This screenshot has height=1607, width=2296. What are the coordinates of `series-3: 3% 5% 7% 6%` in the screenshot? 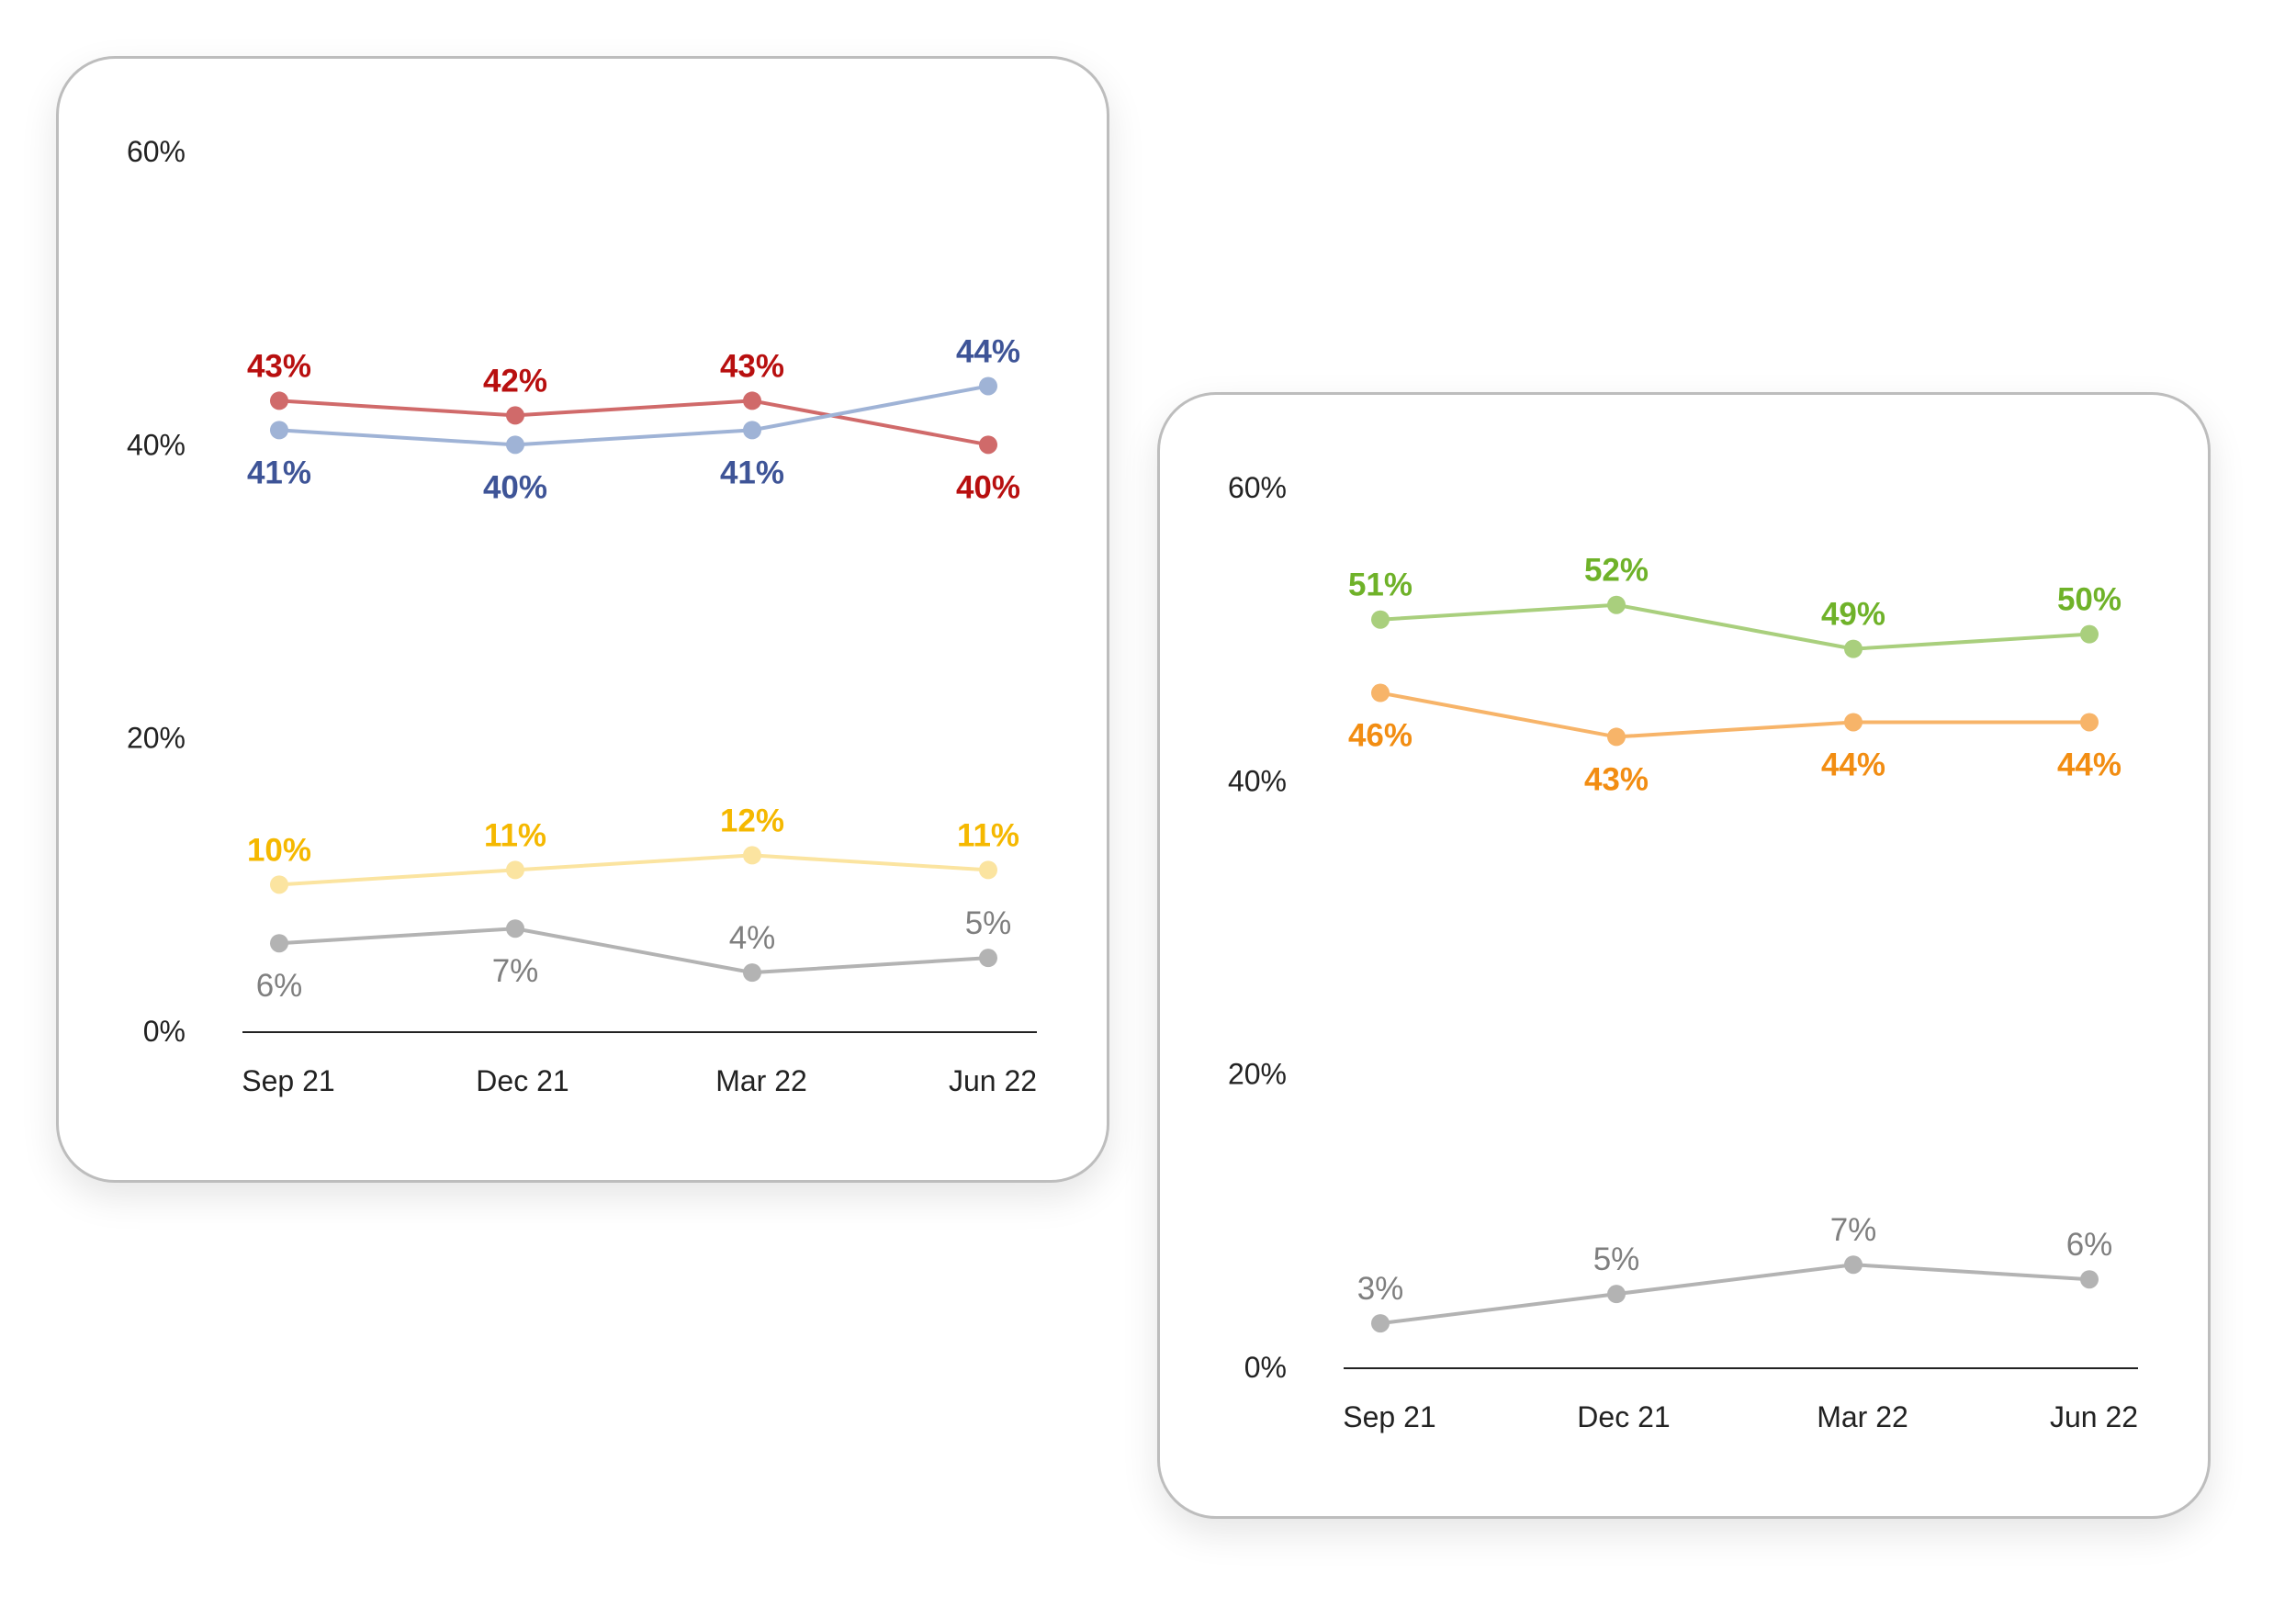 It's located at (1735, 1272).